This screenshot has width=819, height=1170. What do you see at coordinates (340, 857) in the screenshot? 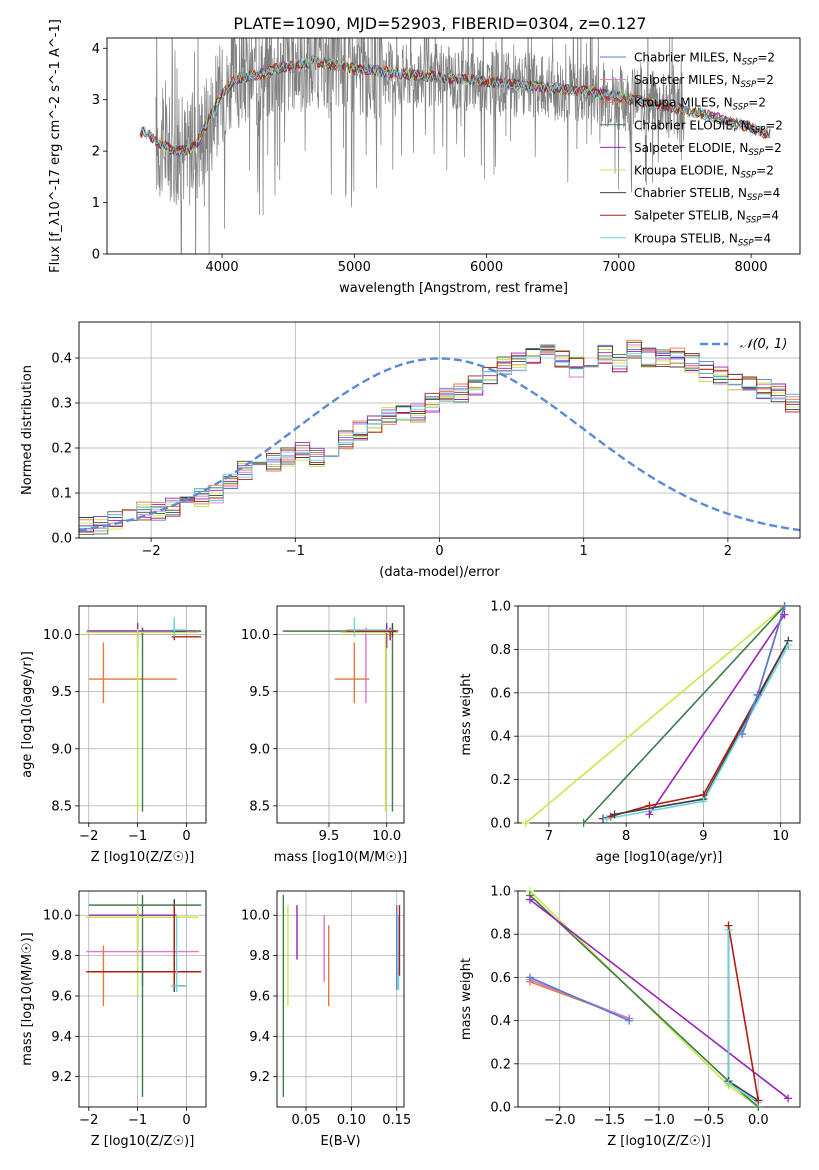
I see `x-axis-label: mass [log10(M/M☉)]` at bounding box center [340, 857].